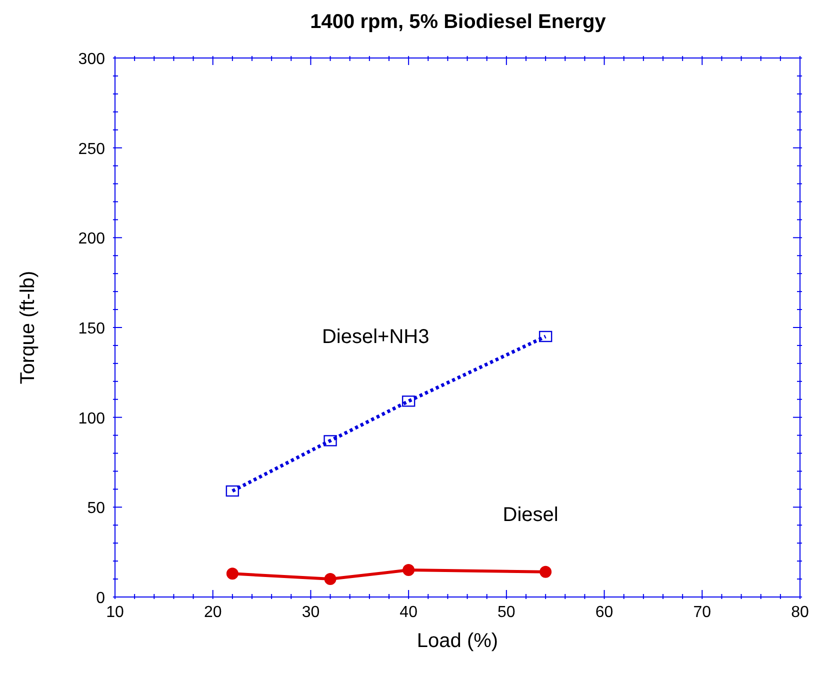 This screenshot has height=673, width=818. Describe the element at coordinates (409, 612) in the screenshot. I see `x-tick-label: 40` at that location.